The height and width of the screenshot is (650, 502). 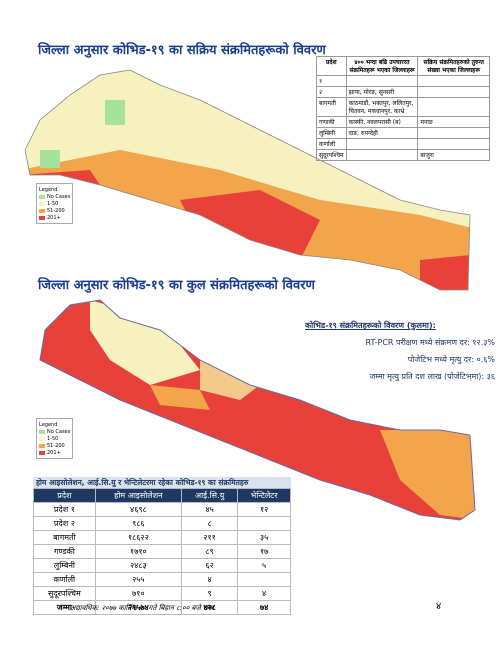 I want to click on table-cell: १, so click(x=331, y=81).